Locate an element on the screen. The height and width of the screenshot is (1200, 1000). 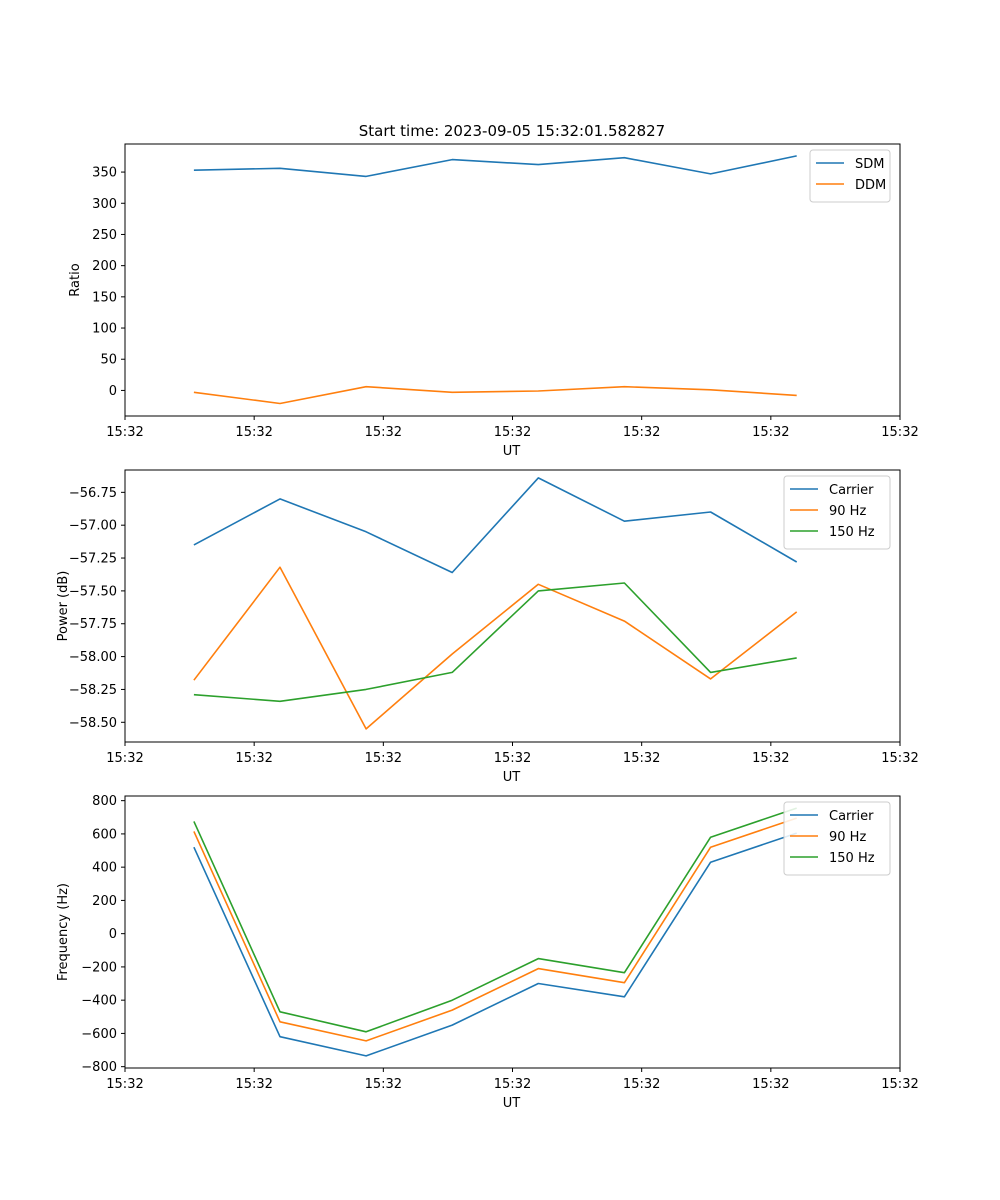
y-axis-label: Power (dB) is located at coordinates (63, 606).